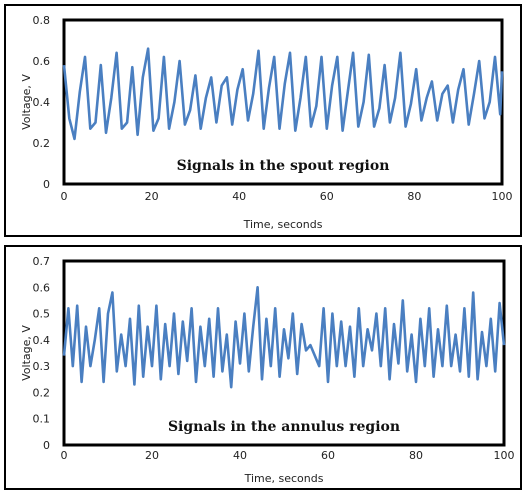 The width and height of the screenshot is (526, 495). Describe the element at coordinates (42, 143) in the screenshot. I see `spout-y-tick-label: 0.2` at that location.